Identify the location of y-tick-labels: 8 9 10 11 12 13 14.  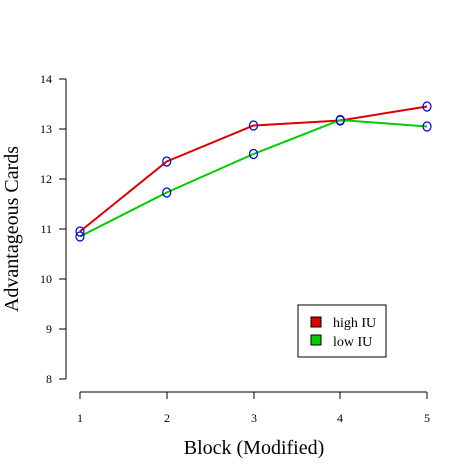
(46, 229).